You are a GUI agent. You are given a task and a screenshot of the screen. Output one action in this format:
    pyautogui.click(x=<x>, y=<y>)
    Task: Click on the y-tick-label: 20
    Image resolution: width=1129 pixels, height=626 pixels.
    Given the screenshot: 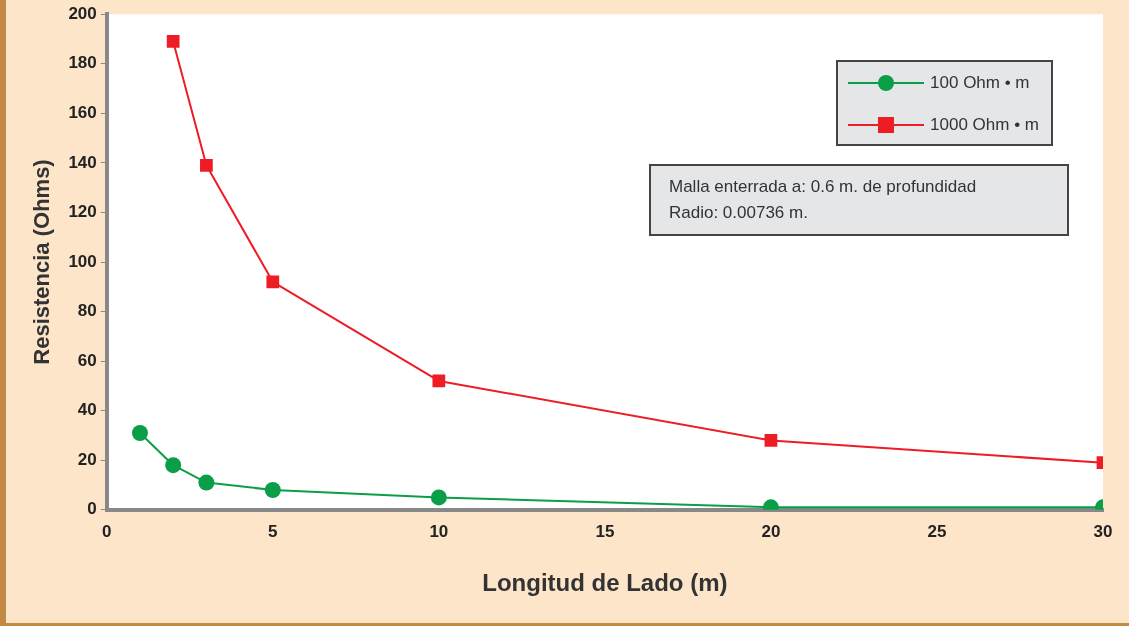 What is the action you would take?
    pyautogui.click(x=87, y=459)
    